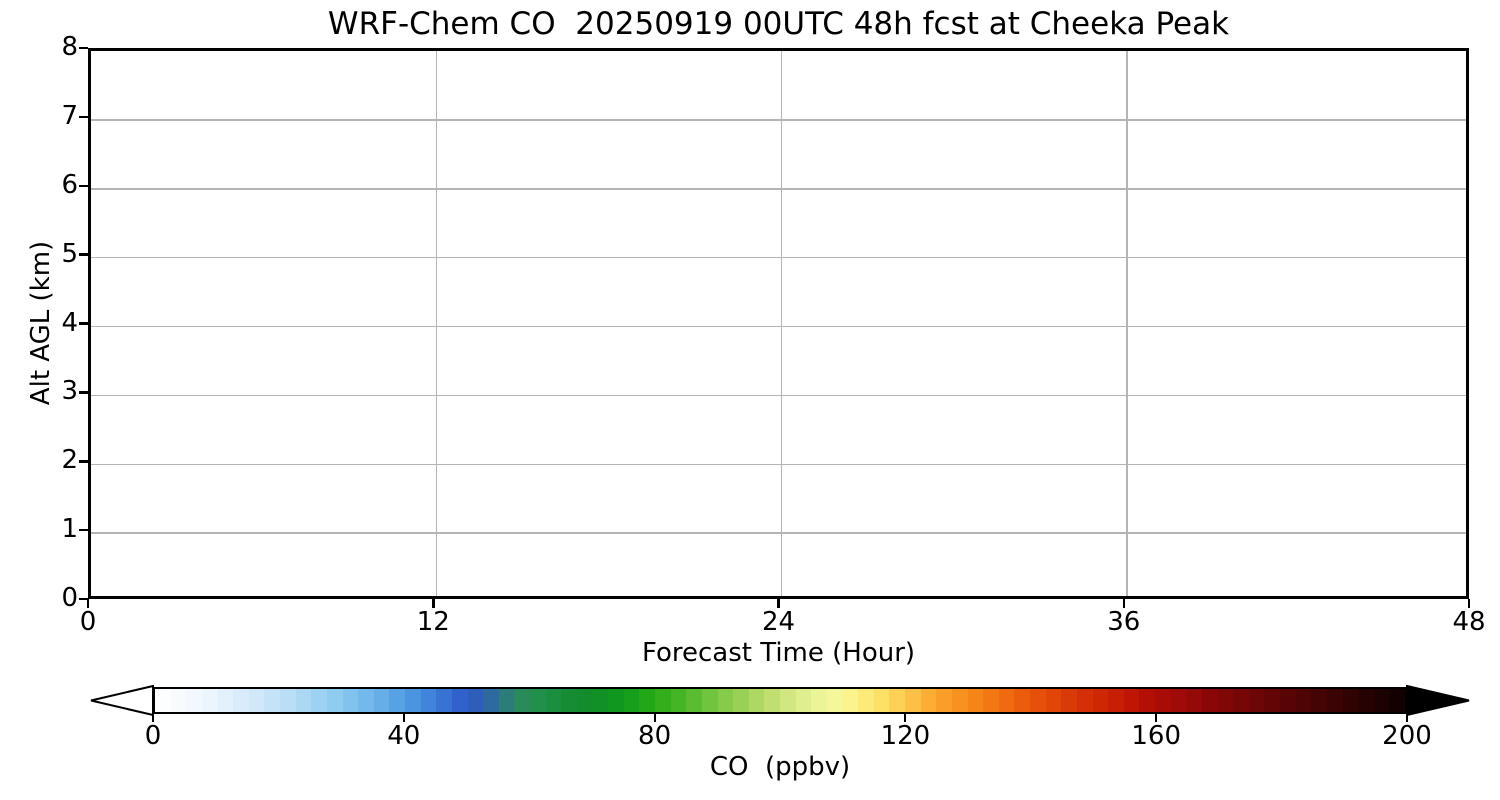 This screenshot has height=800, width=1500. Describe the element at coordinates (88, 622) in the screenshot. I see `x-tick-label: 0` at that location.